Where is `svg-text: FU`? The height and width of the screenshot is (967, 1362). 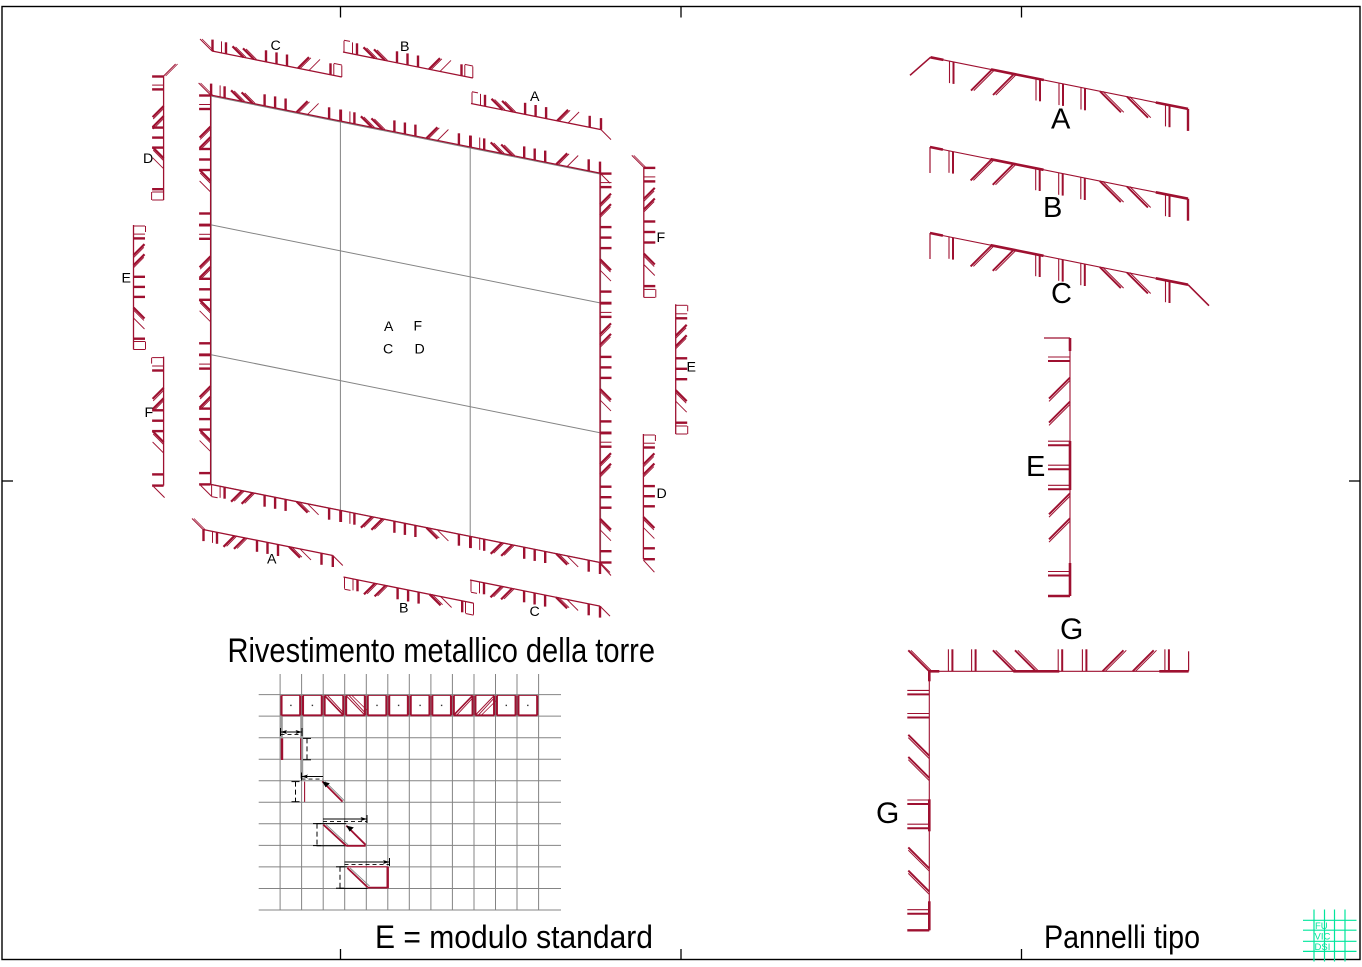 svg-text: FU is located at coordinates (1321, 926).